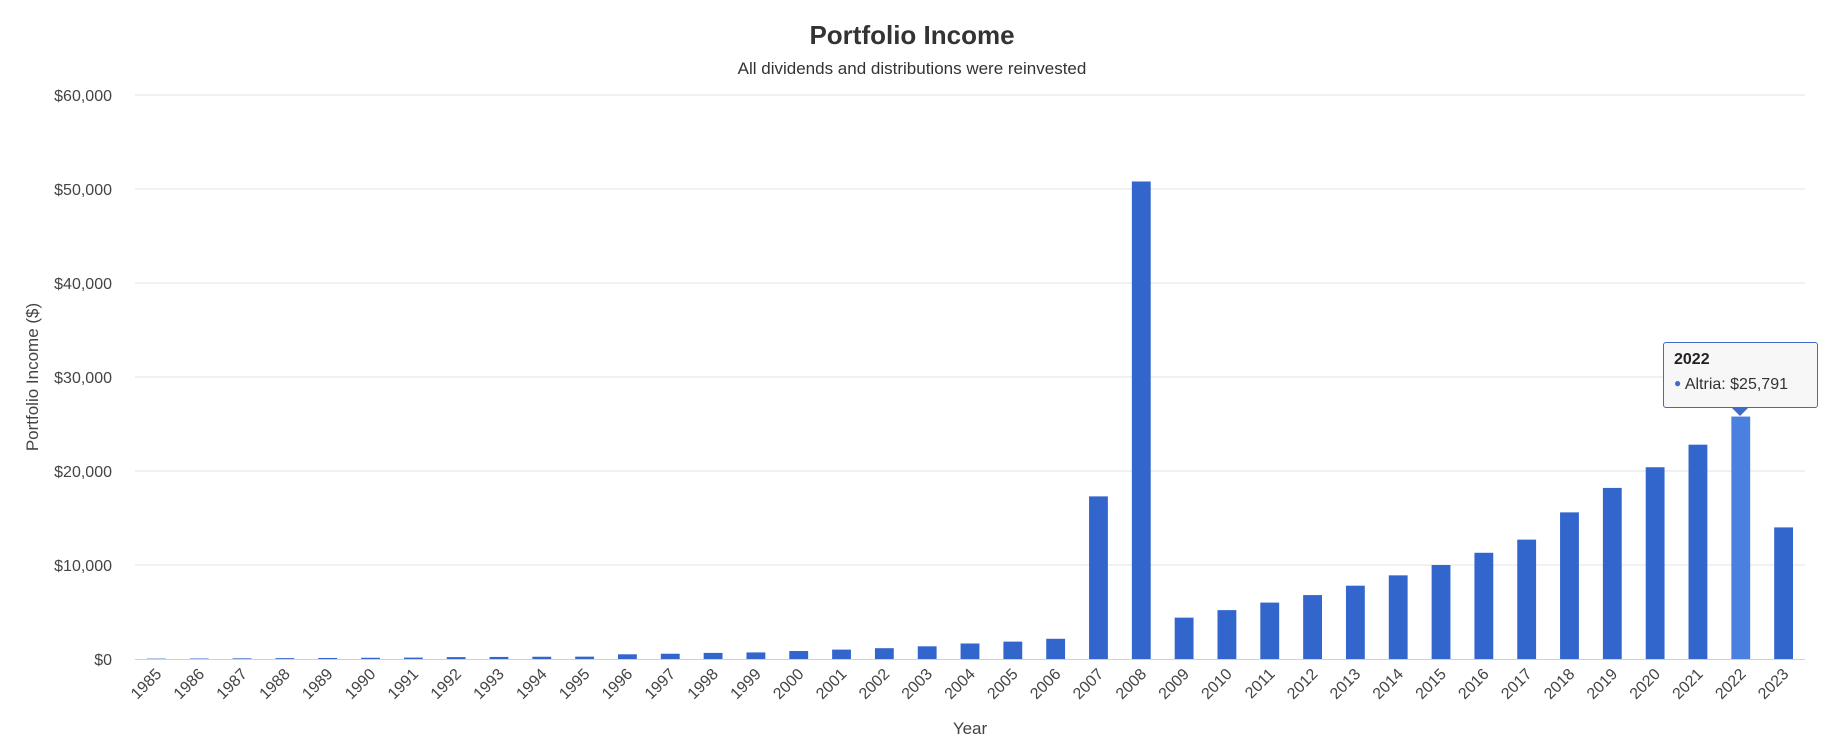 The width and height of the screenshot is (1829, 740). Describe the element at coordinates (1184, 638) in the screenshot. I see `bar-2009` at that location.